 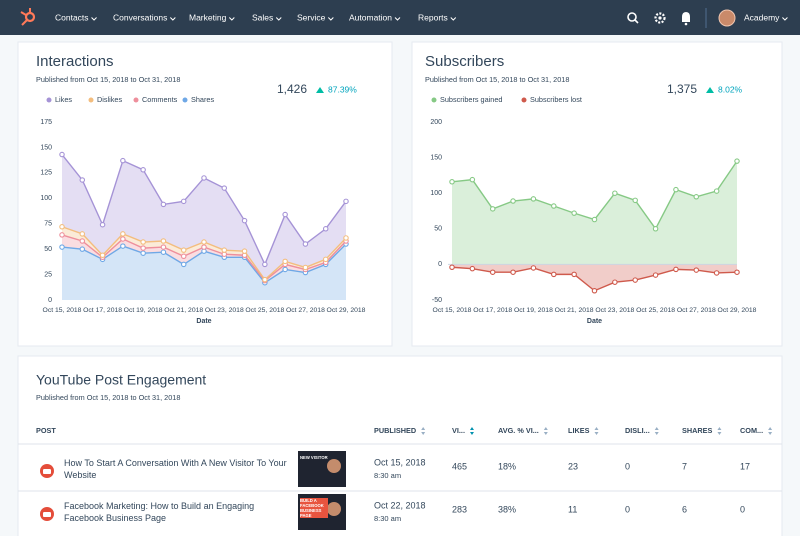 What do you see at coordinates (183, 310) in the screenshot?
I see `x-tick-label: Oct 21, 2018` at bounding box center [183, 310].